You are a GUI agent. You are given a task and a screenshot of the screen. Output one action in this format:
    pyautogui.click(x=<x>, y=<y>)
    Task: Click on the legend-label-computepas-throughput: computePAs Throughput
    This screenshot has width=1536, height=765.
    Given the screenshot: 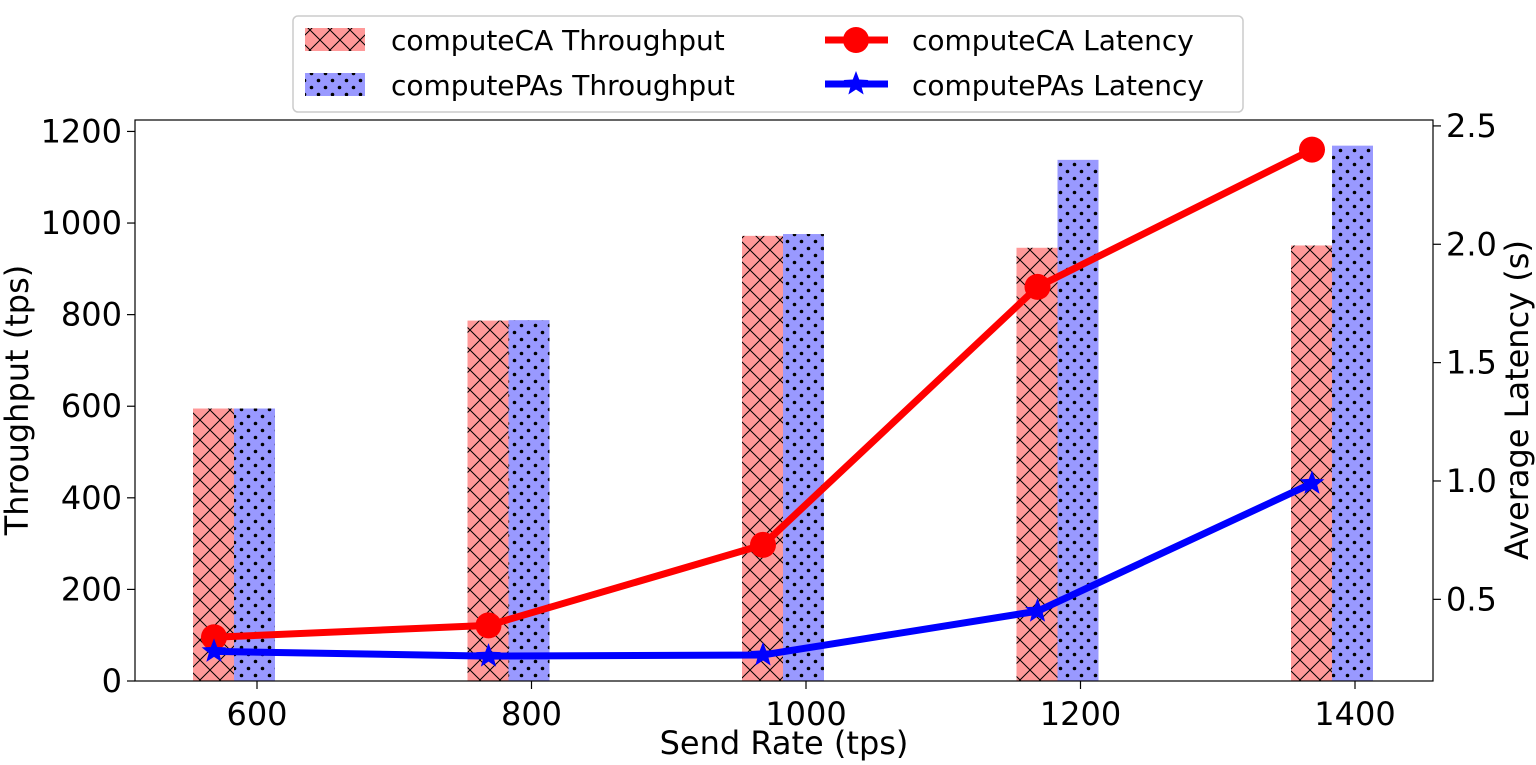 What is the action you would take?
    pyautogui.click(x=563, y=85)
    